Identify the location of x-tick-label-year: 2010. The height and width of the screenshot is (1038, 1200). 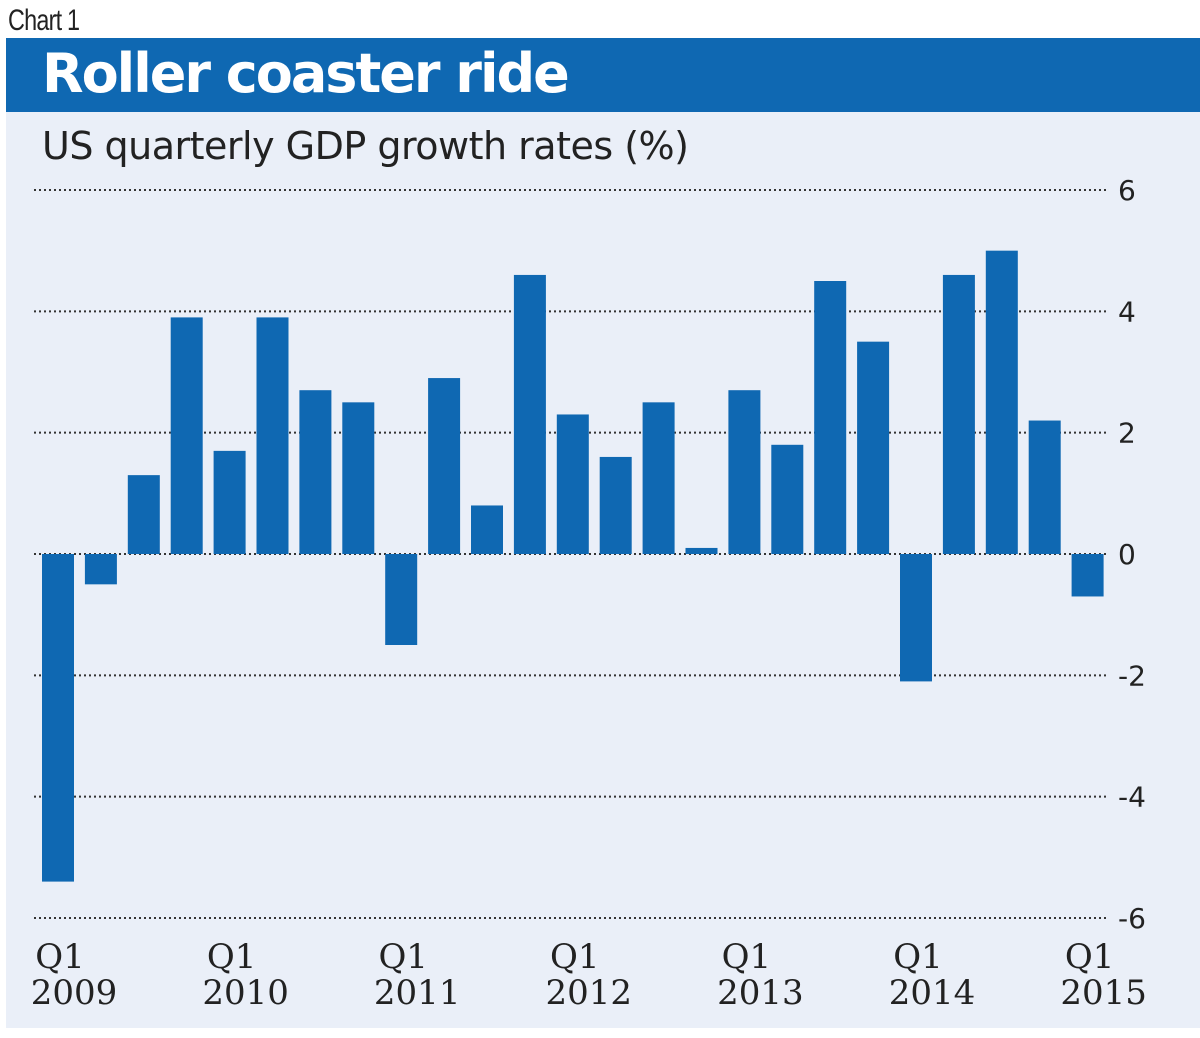
(245, 993).